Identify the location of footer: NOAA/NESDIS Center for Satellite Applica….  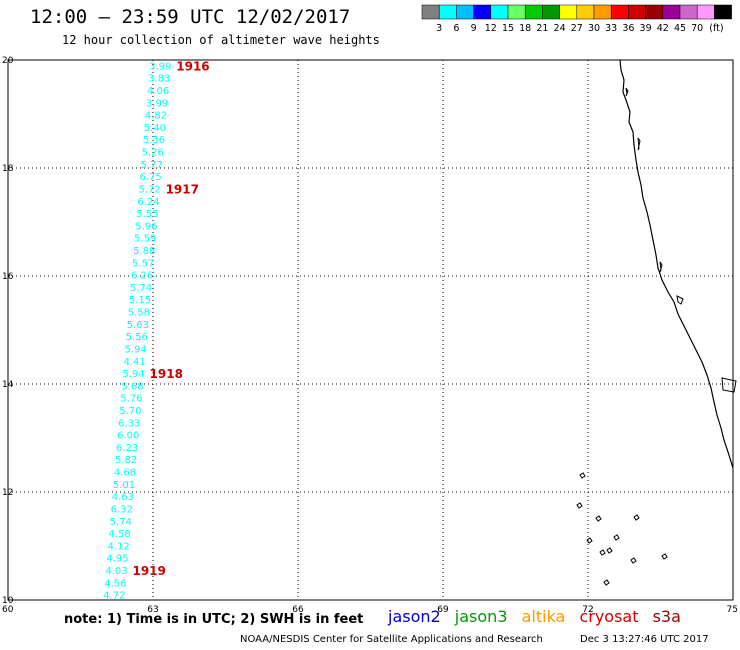
(474, 639).